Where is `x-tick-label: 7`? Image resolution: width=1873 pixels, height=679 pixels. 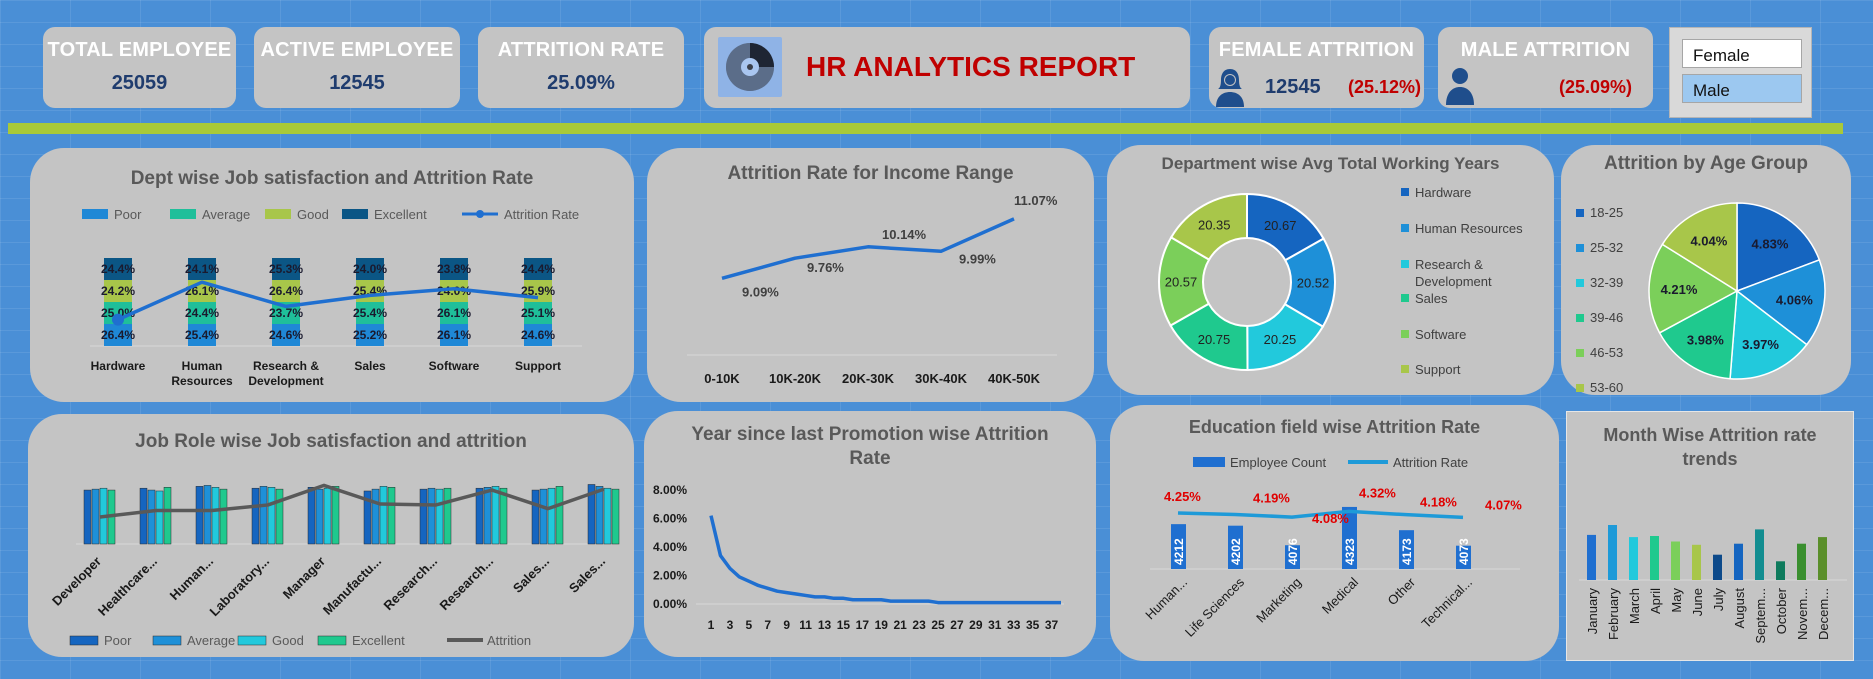 x-tick-label: 7 is located at coordinates (767, 625).